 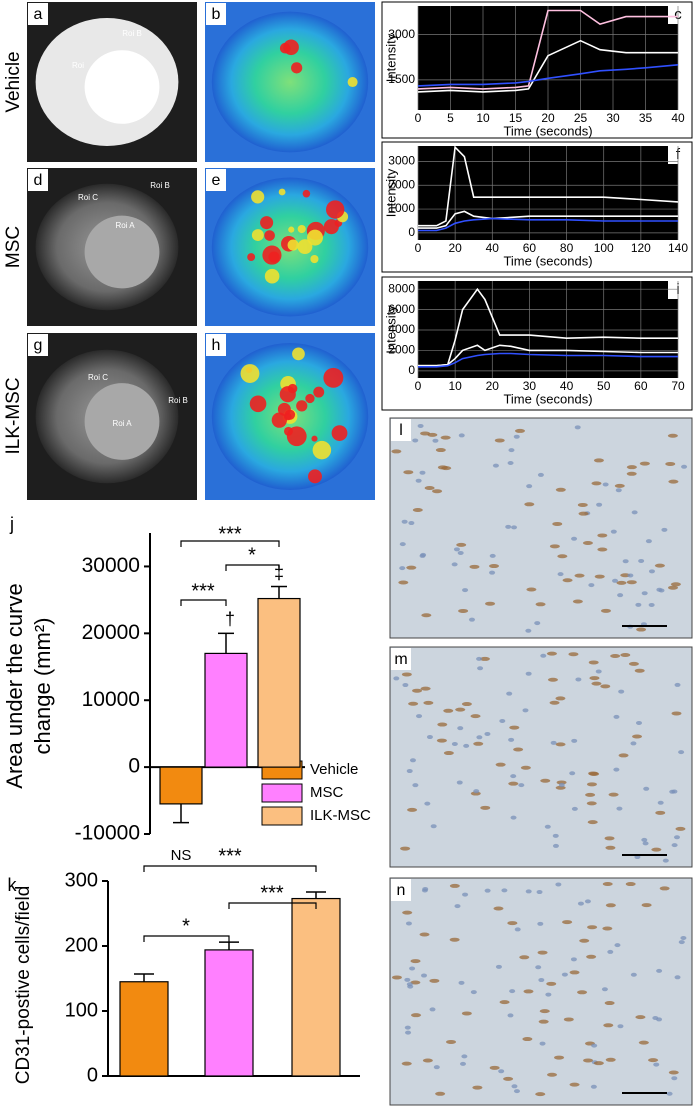 What do you see at coordinates (418, 118) in the screenshot?
I see `x-tick-label: 0` at bounding box center [418, 118].